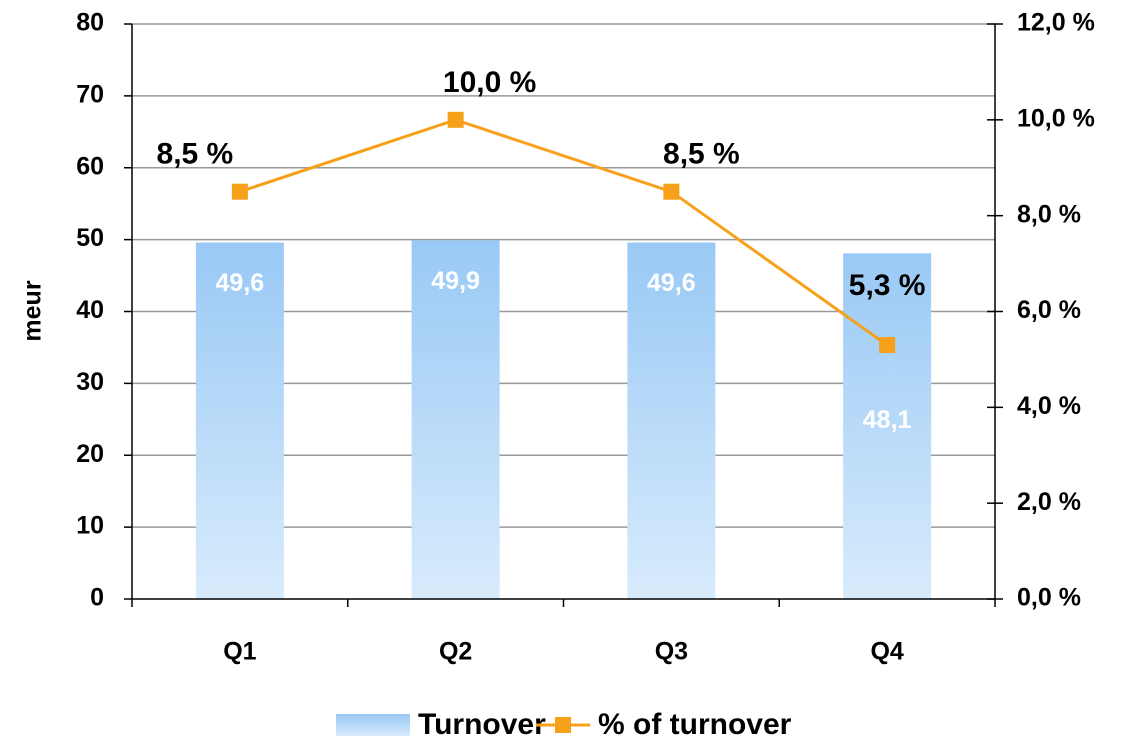  What do you see at coordinates (90, 238) in the screenshot?
I see `y-tick-label: 50` at bounding box center [90, 238].